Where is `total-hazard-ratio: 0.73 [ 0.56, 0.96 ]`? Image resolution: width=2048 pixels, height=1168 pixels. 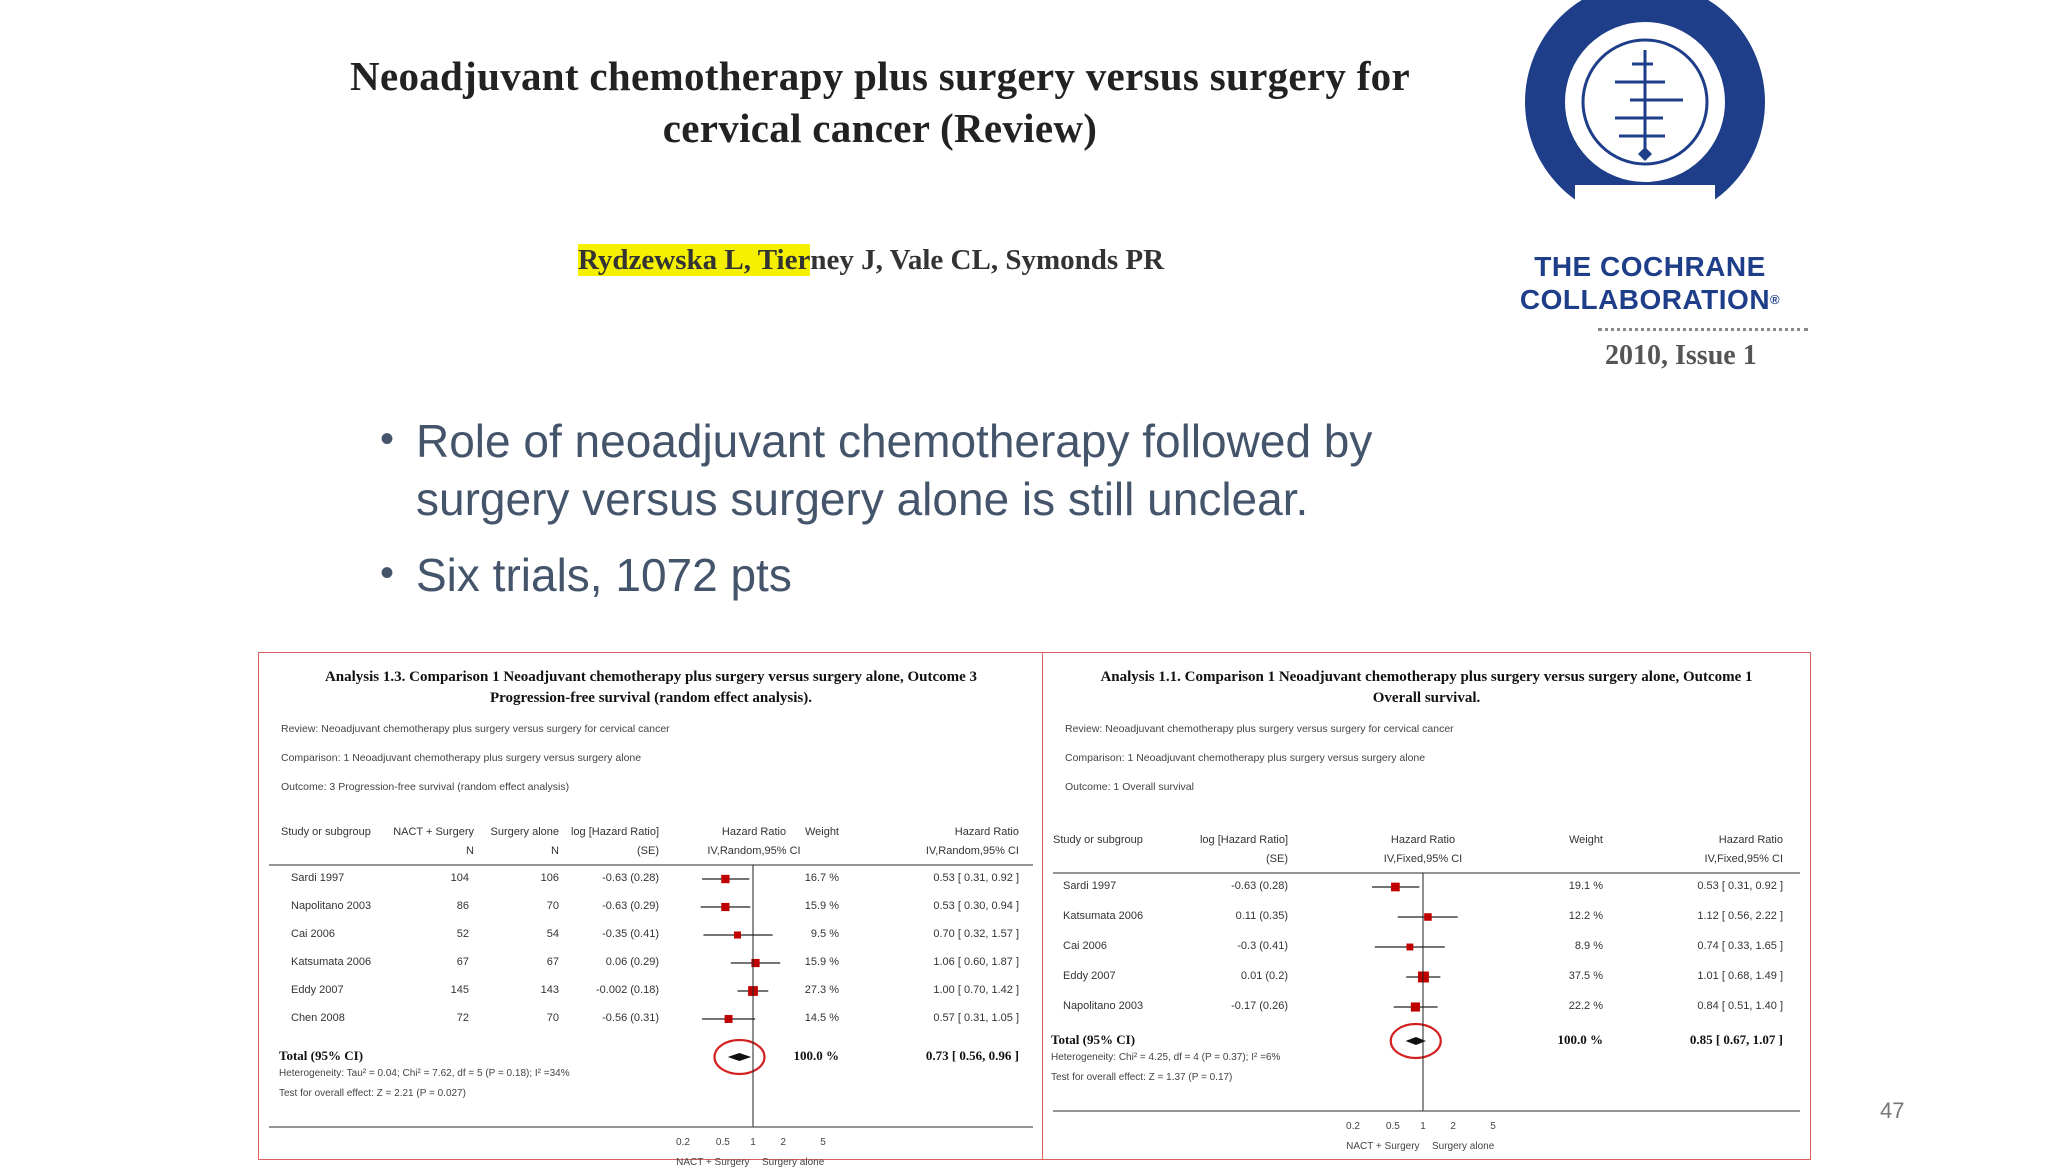
total-hazard-ratio: 0.73 [ 0.56, 0.96 ] is located at coordinates (972, 1055).